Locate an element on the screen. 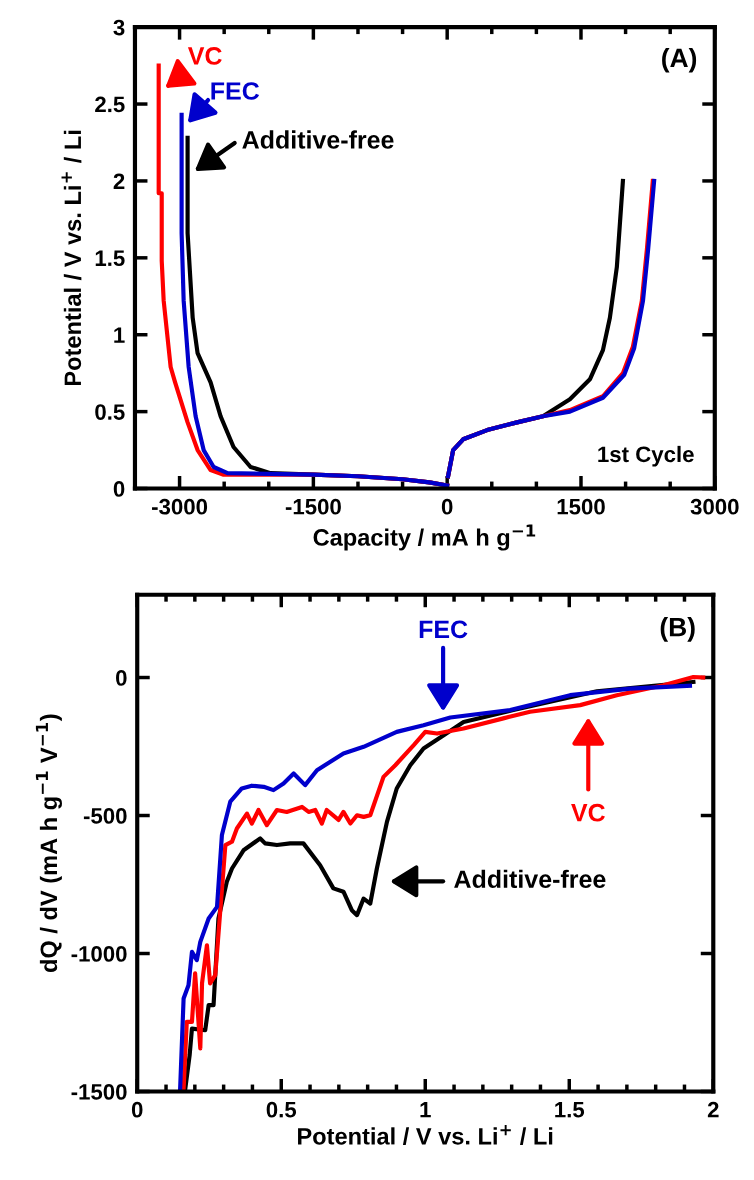 Image resolution: width=754 pixels, height=1180 pixels. y-tick-label: 3 is located at coordinates (119, 27).